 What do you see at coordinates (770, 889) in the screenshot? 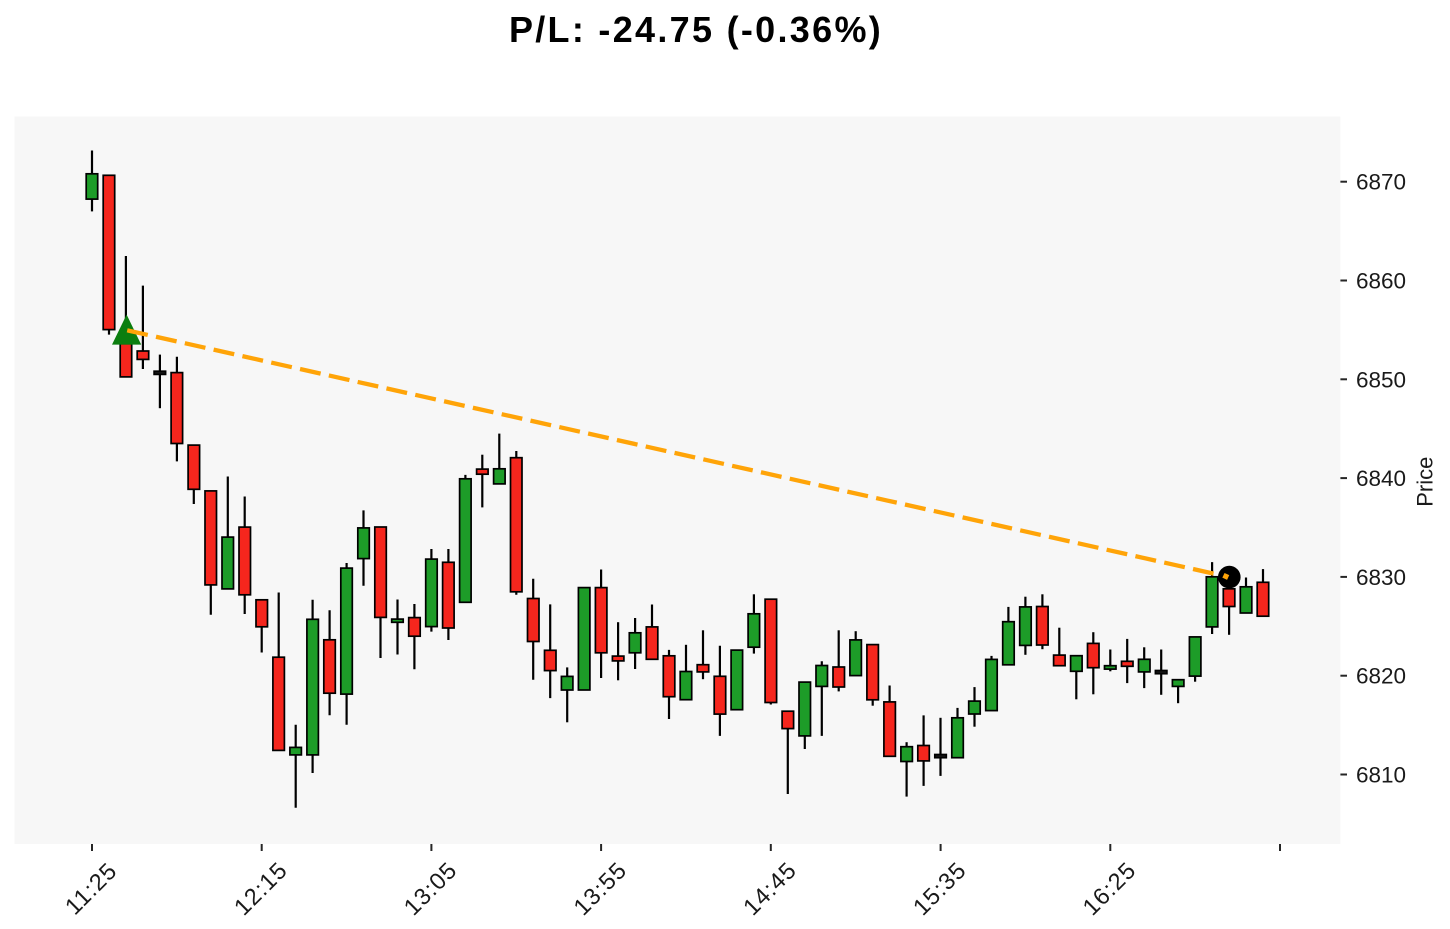
I see `svg-text: 14:45` at bounding box center [770, 889].